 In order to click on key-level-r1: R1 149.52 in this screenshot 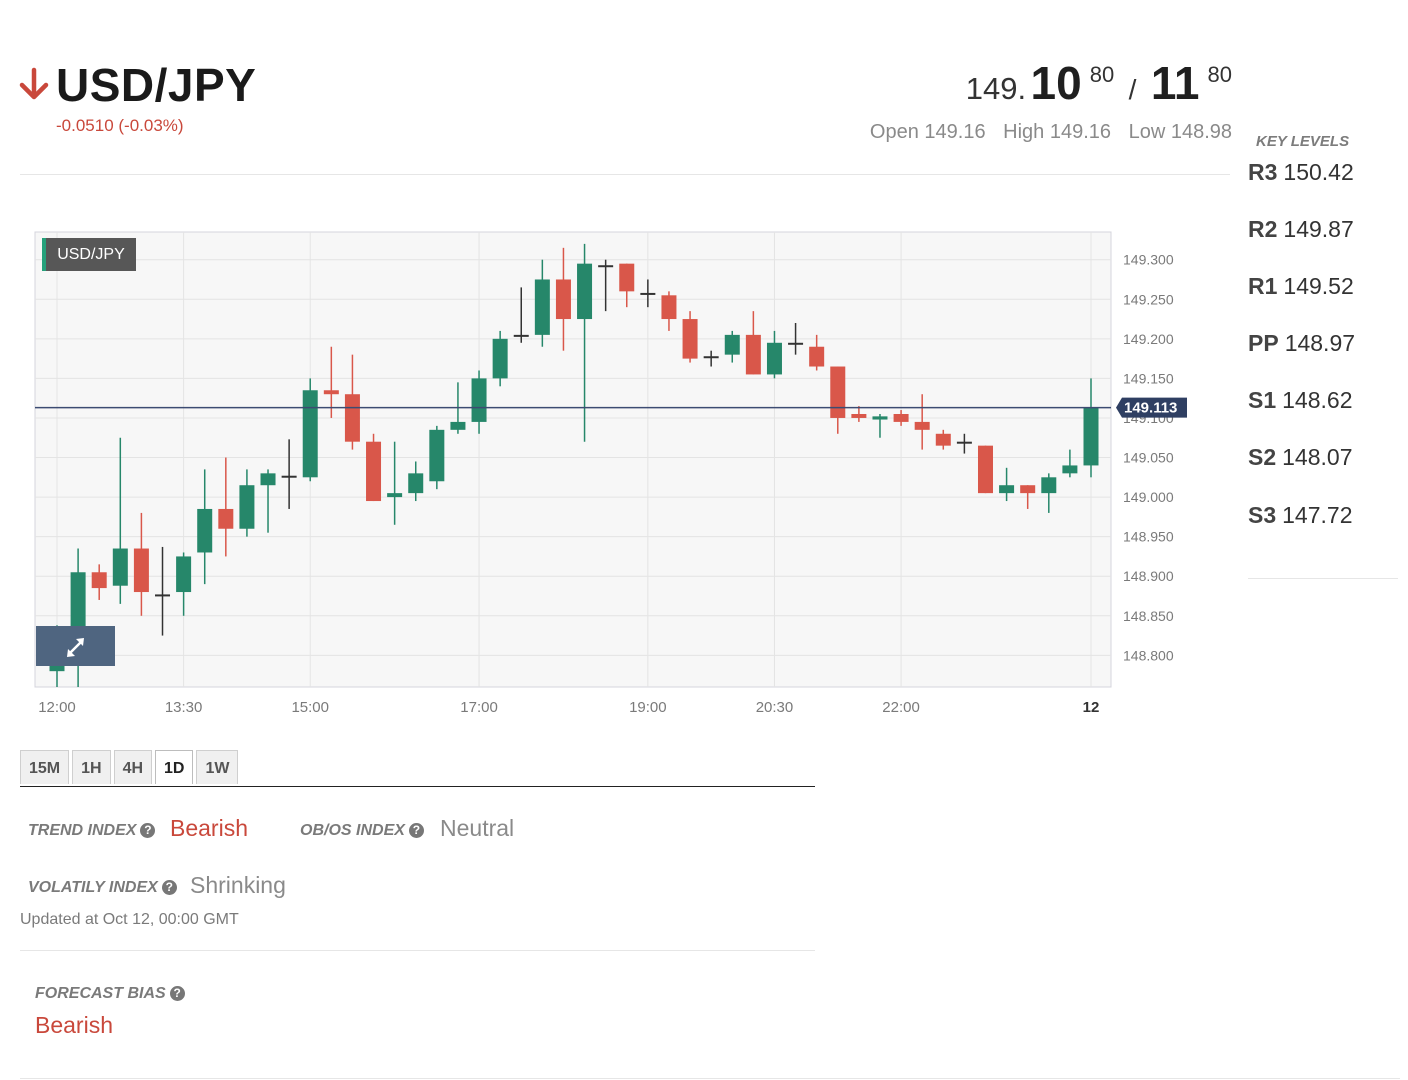, I will do `click(1301, 286)`.